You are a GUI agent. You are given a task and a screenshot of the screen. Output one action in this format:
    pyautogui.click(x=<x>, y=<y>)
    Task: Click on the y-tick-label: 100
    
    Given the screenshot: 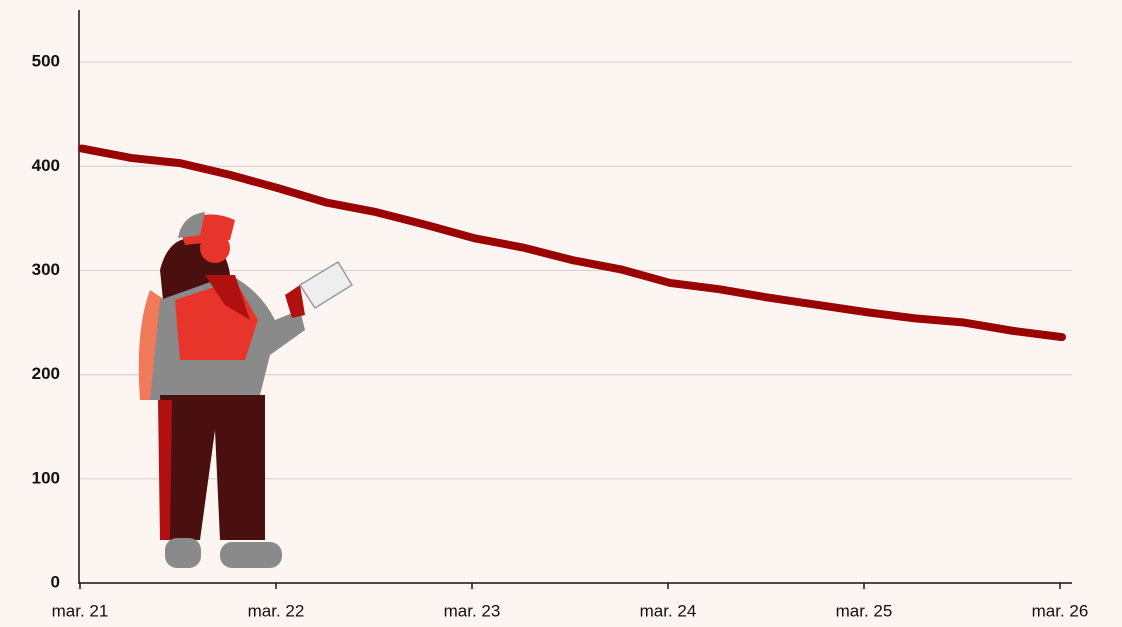 What is the action you would take?
    pyautogui.click(x=46, y=477)
    